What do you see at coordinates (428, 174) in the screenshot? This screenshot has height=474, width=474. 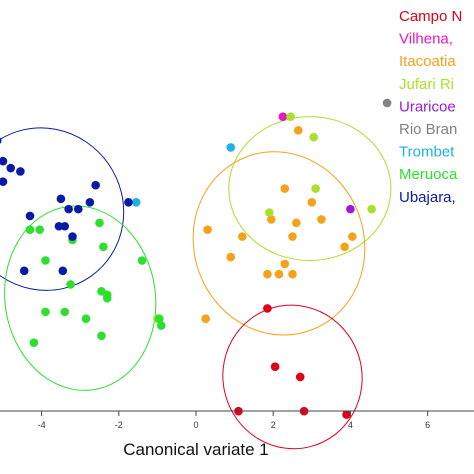 I see `legend-entry-meruoca: Meruoca` at bounding box center [428, 174].